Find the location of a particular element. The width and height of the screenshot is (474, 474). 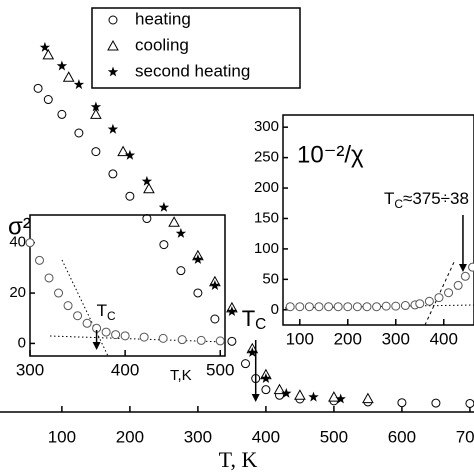

y-tick-label: 20 is located at coordinates (17, 292).